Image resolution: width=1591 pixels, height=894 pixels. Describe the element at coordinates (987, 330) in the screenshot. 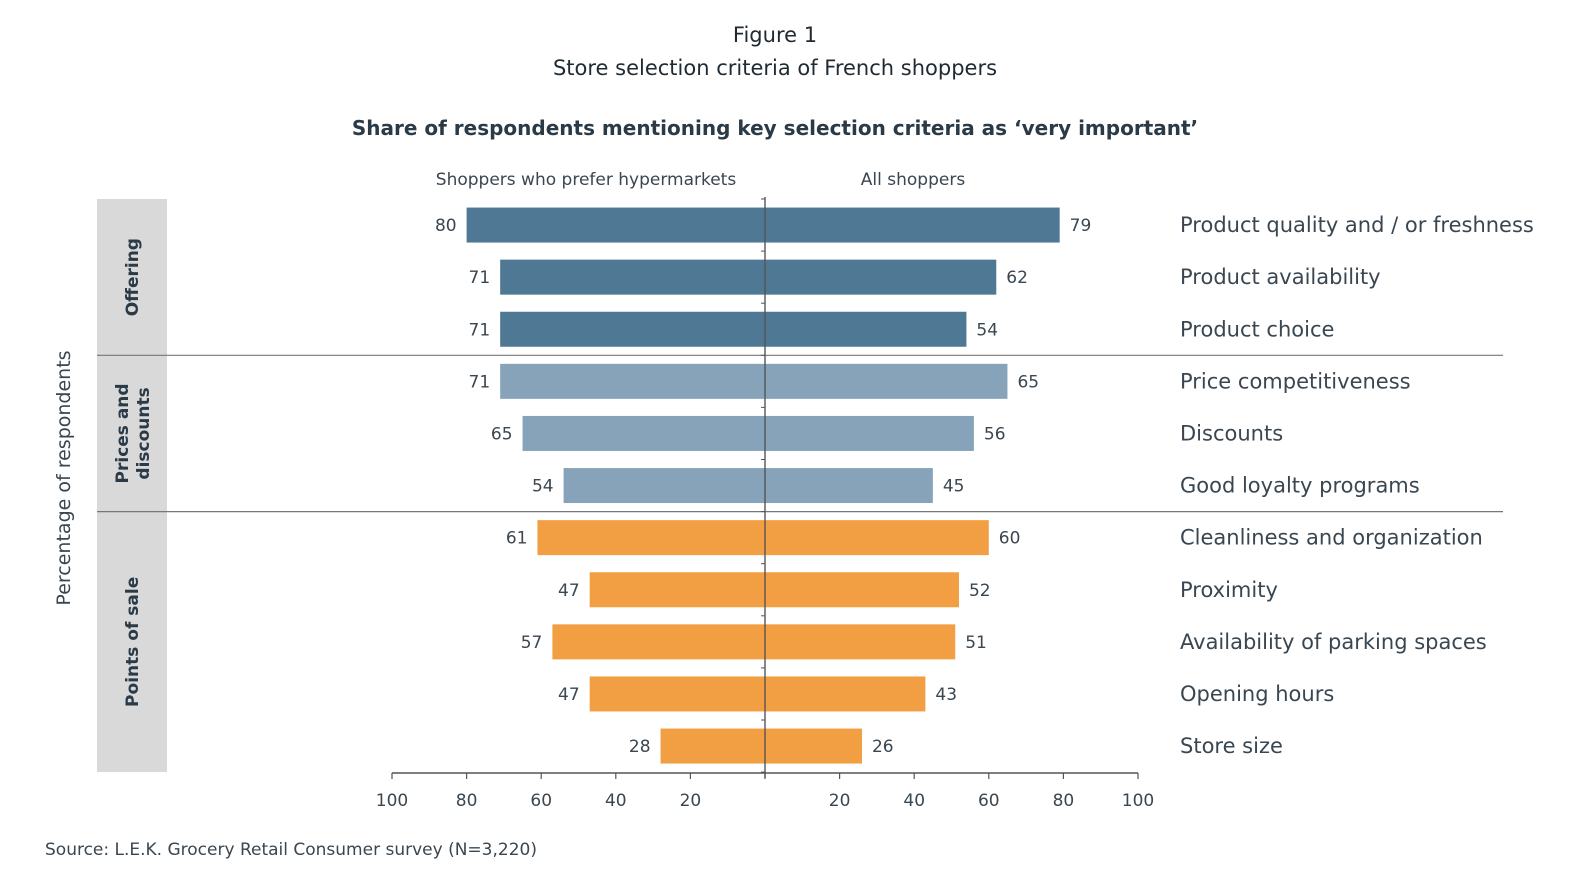

I see `data-label-right: 54` at that location.